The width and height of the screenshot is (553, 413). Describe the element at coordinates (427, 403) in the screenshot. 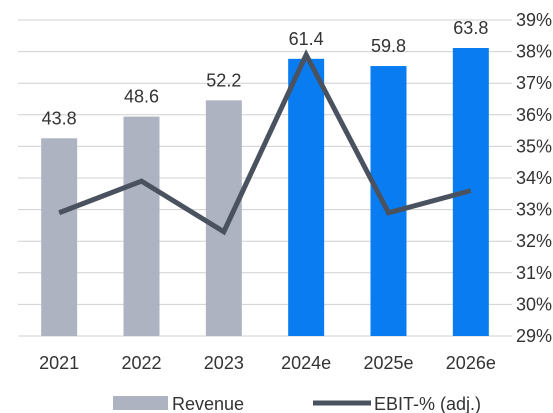

I see `legend-ebit-label: EBIT-% (adj.)` at that location.